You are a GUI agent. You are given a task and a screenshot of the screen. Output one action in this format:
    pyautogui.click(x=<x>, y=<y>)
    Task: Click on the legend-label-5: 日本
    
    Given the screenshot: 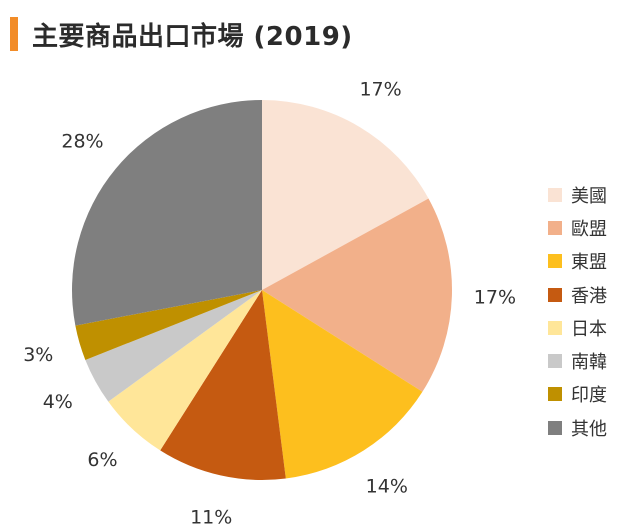 What is the action you would take?
    pyautogui.click(x=589, y=329)
    